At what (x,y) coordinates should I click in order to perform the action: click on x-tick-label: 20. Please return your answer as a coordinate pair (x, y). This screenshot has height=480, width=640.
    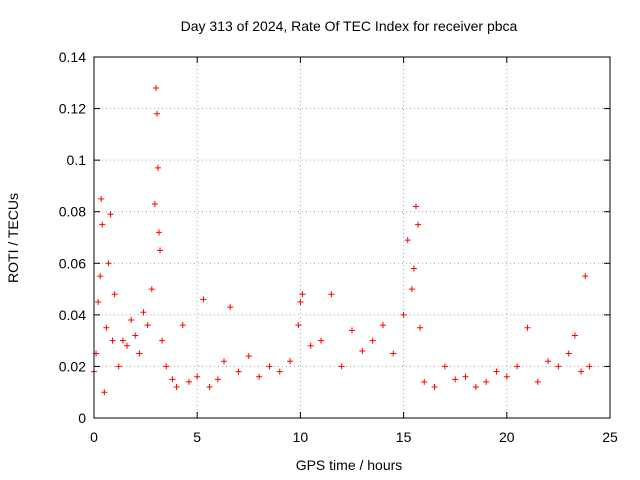
    Looking at the image, I should click on (507, 437).